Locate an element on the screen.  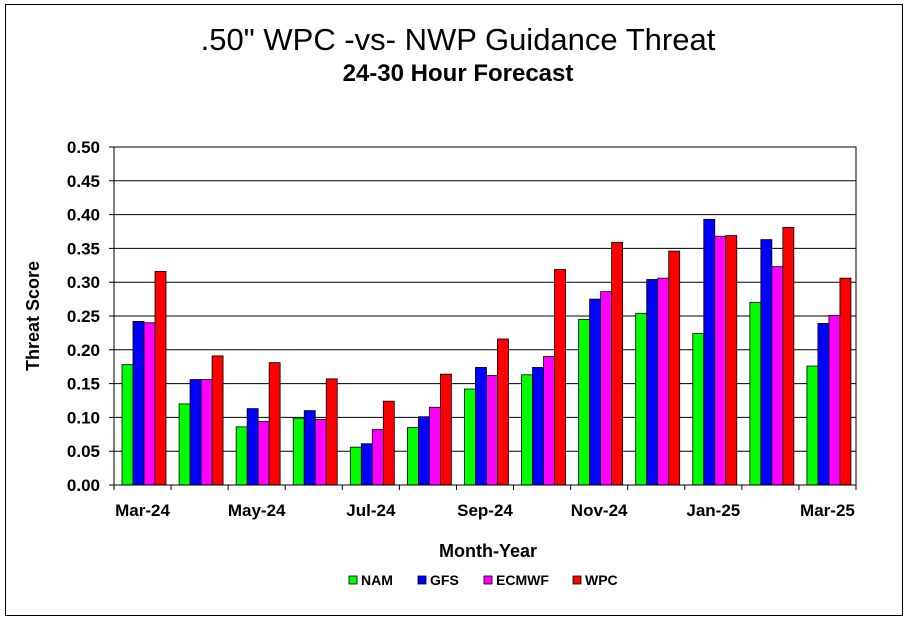
y-tick-label: 0.40 is located at coordinates (83, 215).